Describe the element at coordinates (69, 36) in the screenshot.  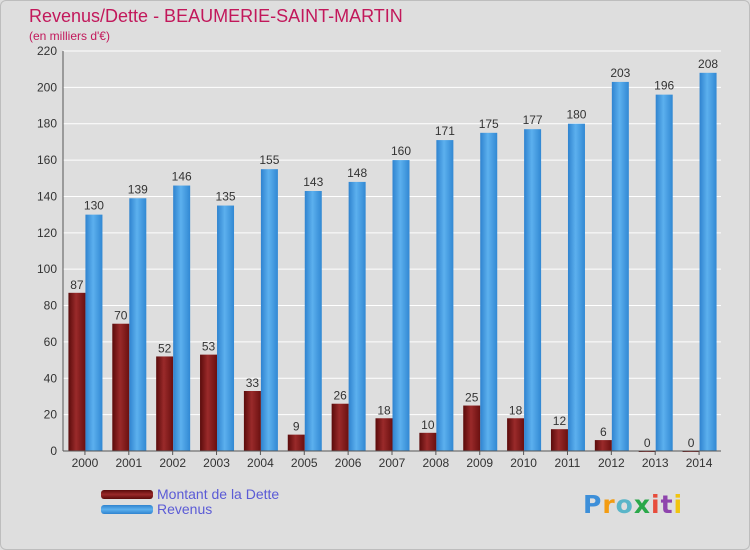
I see `chart-subtitle: (en milliers d'€)` at that location.